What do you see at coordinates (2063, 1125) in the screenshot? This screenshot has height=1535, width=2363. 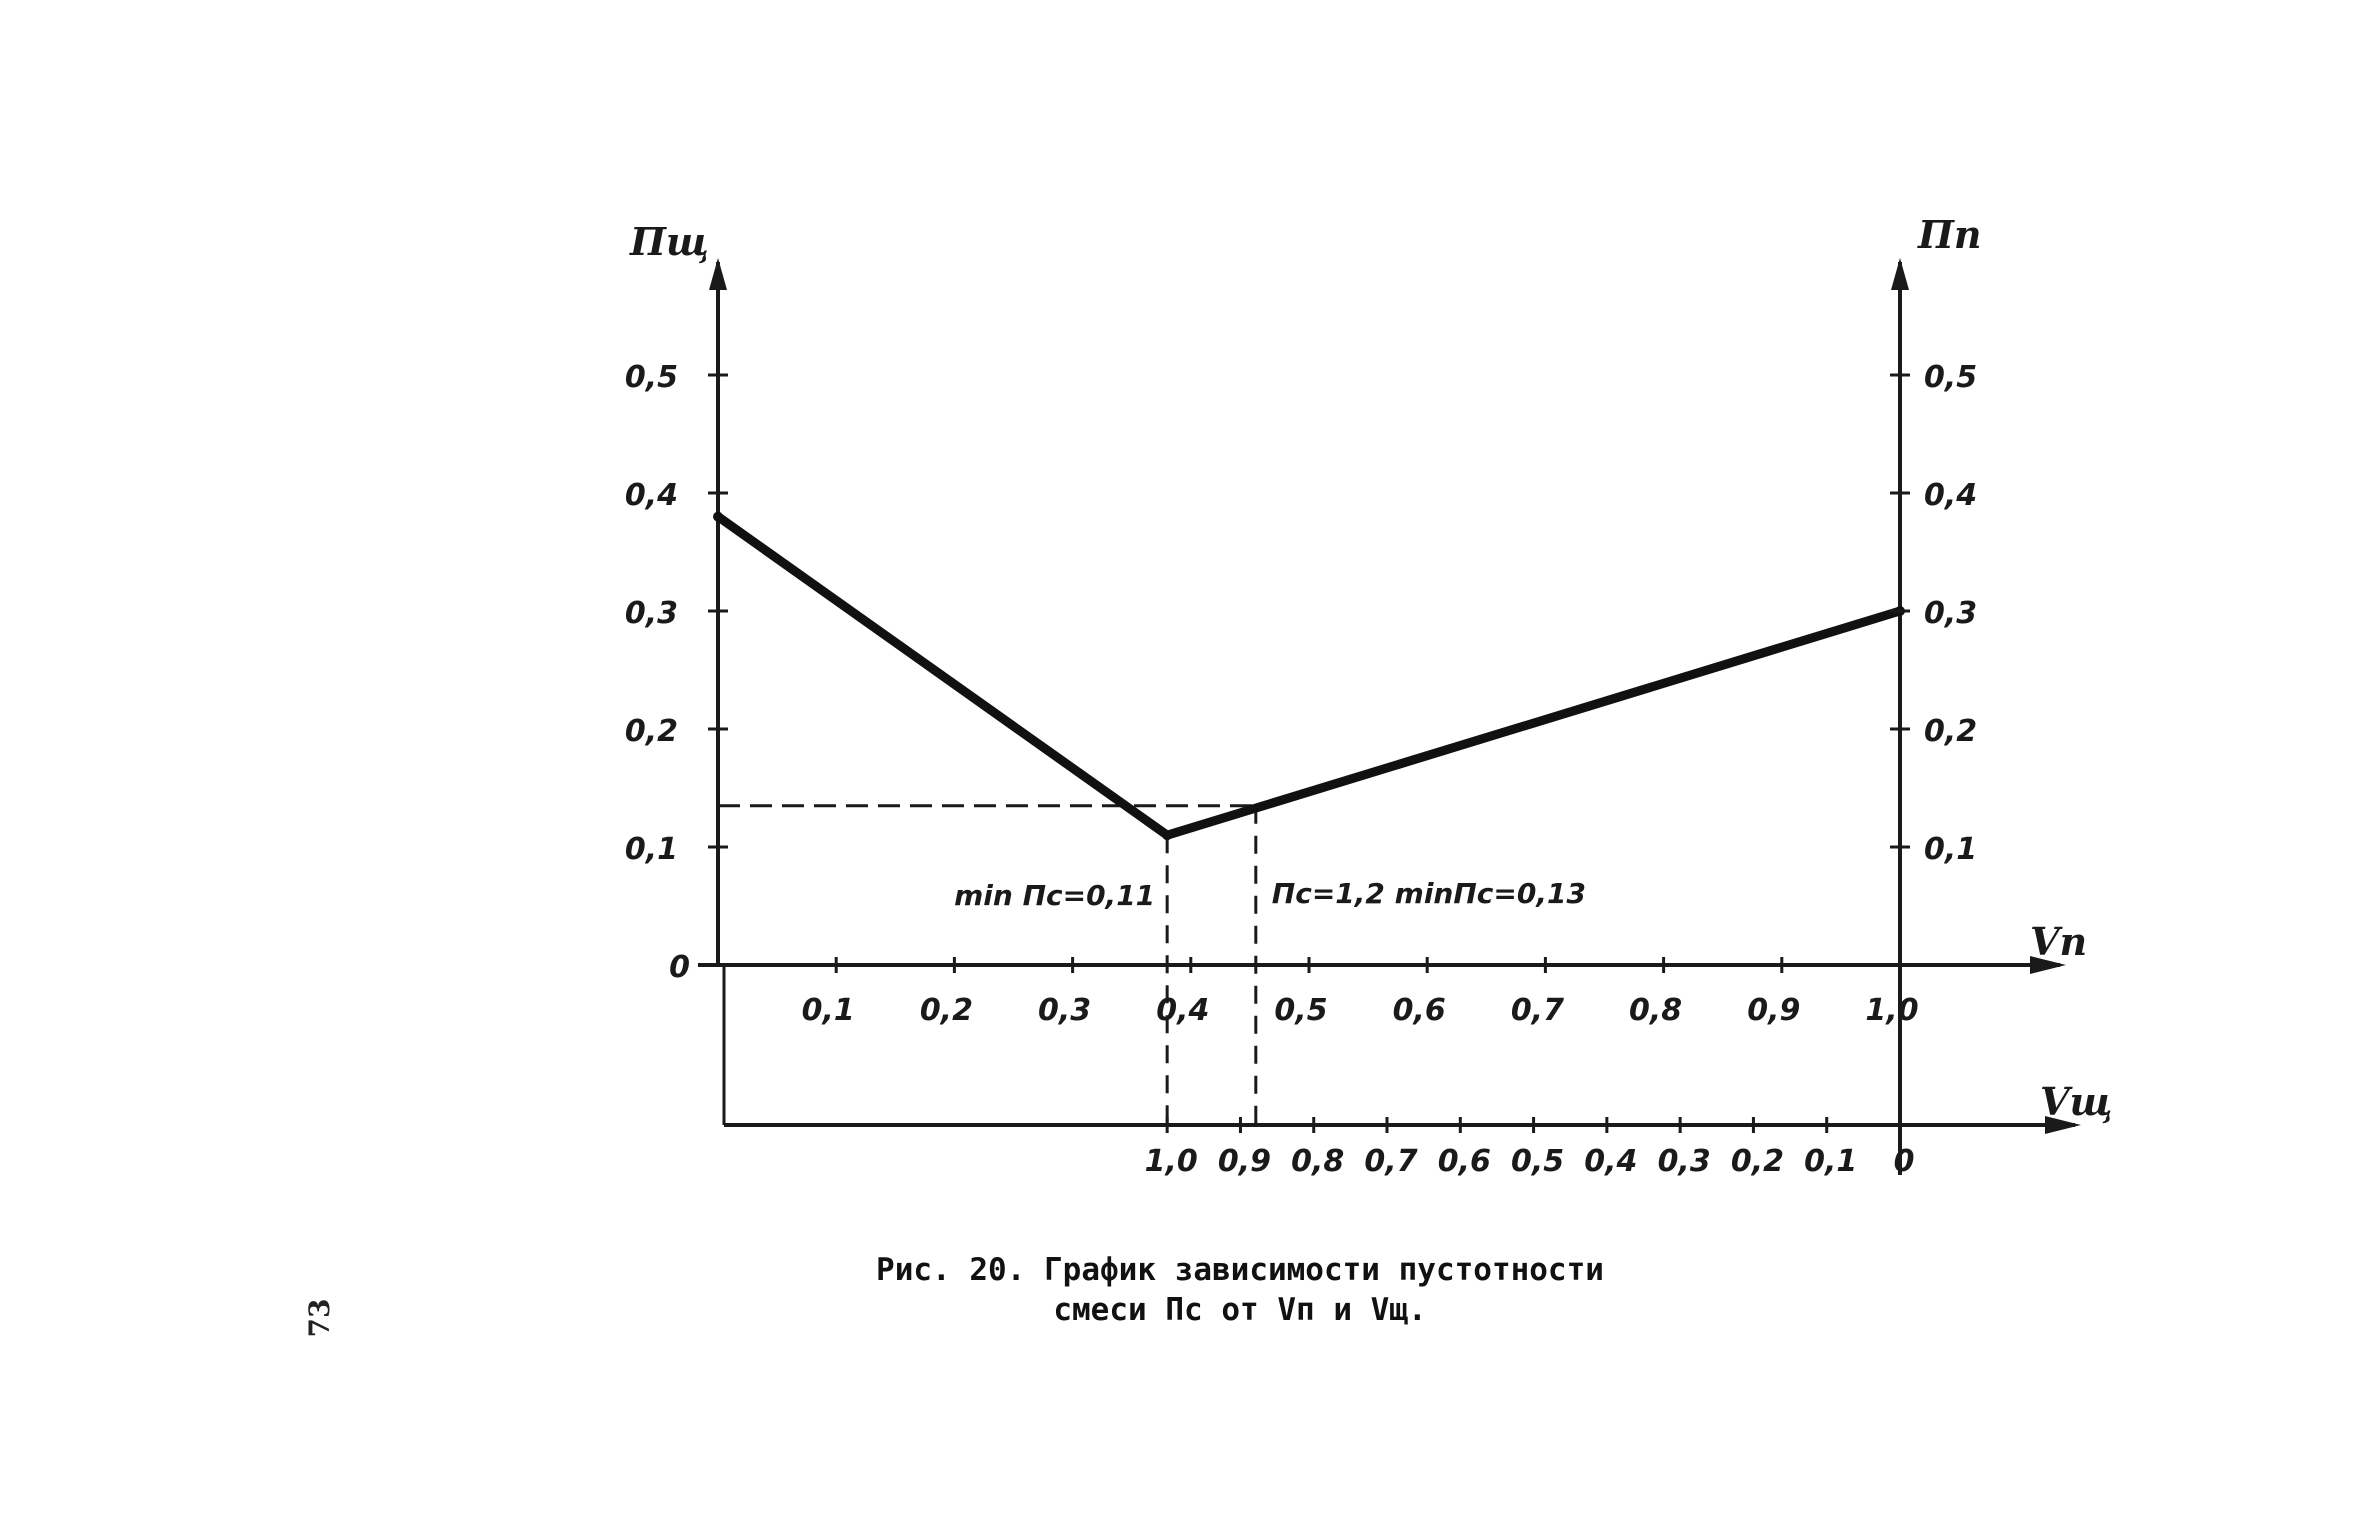 I see `x2-axis-arrow` at bounding box center [2063, 1125].